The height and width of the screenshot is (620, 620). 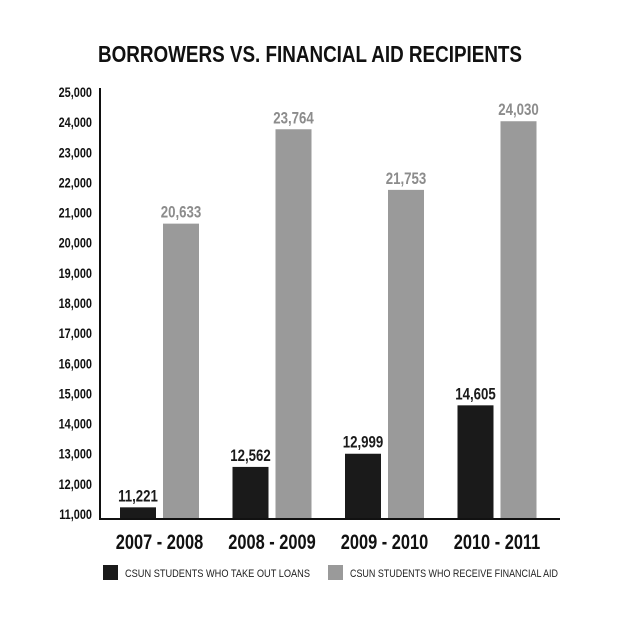 I want to click on y-tick-label: 12,000, so click(x=75, y=485).